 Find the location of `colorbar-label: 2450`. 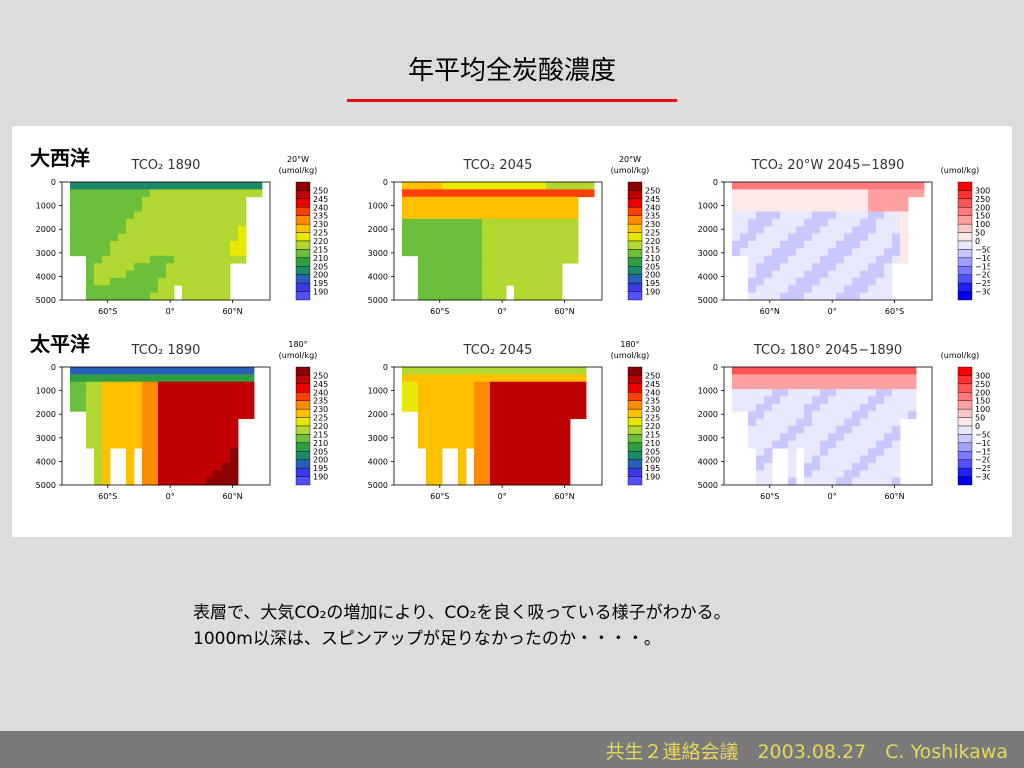

colorbar-label: 2450 is located at coordinates (320, 199).